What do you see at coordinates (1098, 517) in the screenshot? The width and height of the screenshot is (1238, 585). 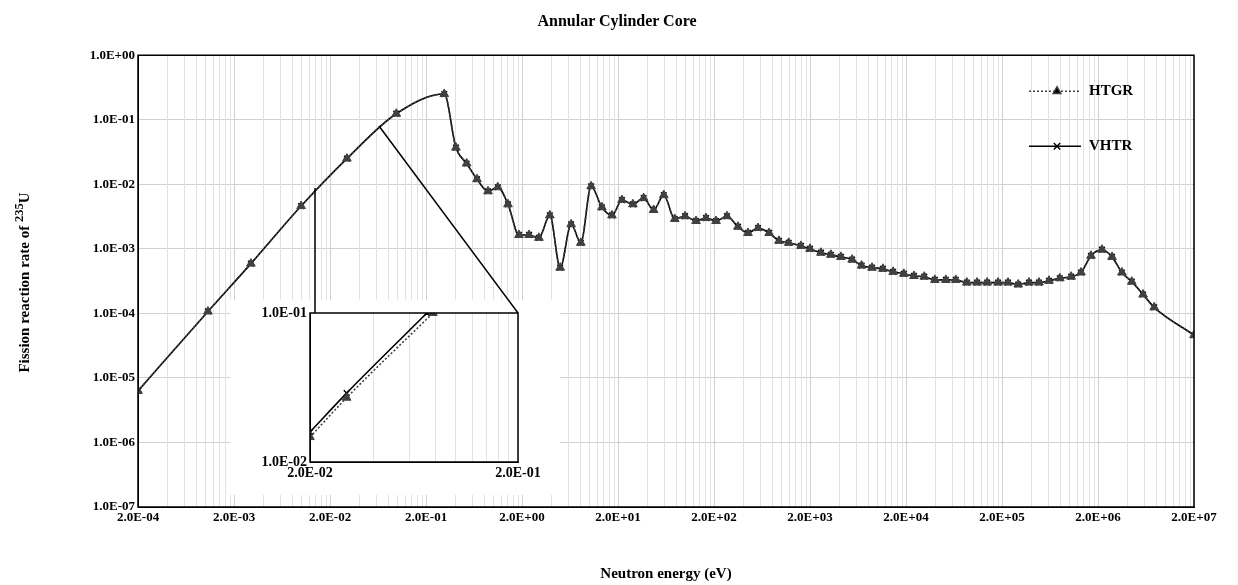 I see `x-tick-label: 2.0E+06` at bounding box center [1098, 517].